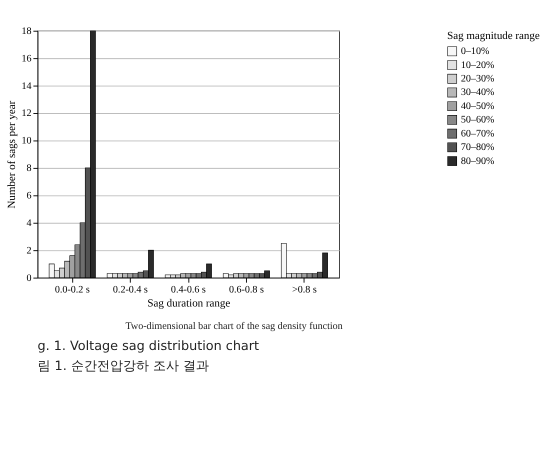 The height and width of the screenshot is (451, 545). What do you see at coordinates (72, 290) in the screenshot?
I see `x-tick-label: 0.0-0.2 s` at bounding box center [72, 290].